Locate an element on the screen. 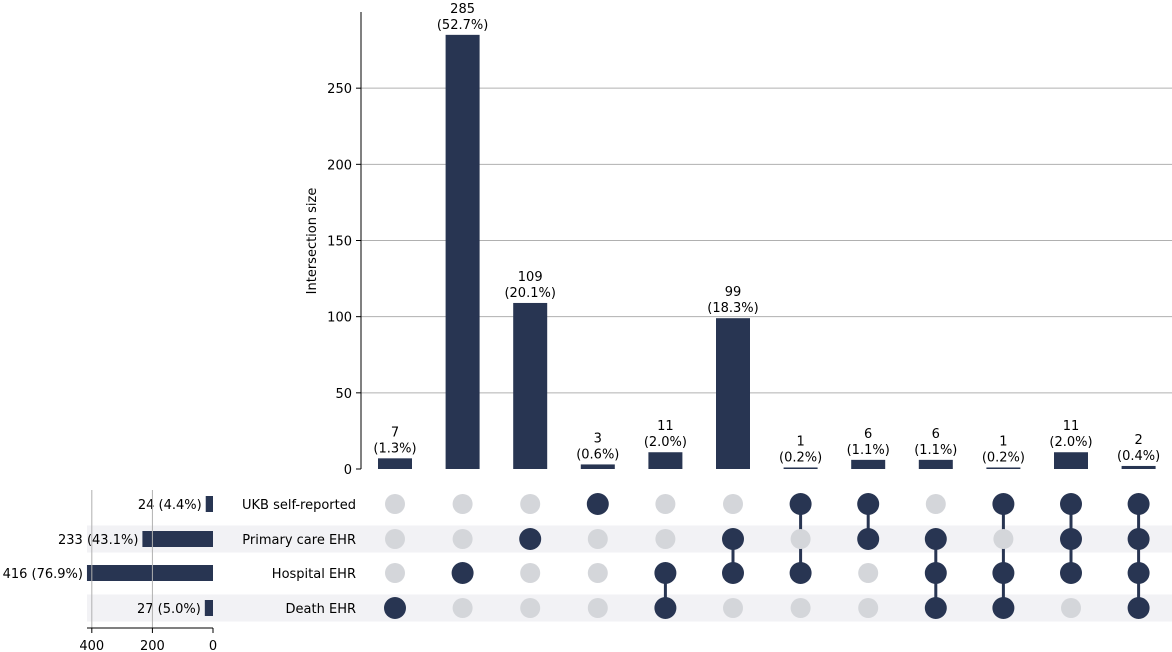 The image size is (1172, 652). bar-percent-label: (52.7%) is located at coordinates (462, 25).